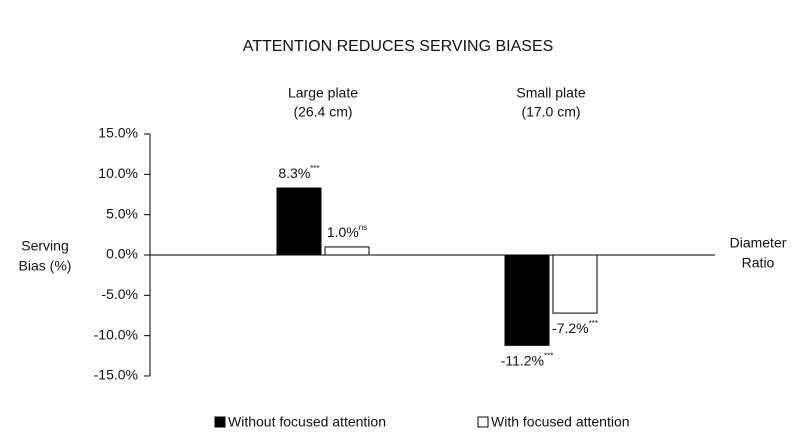  I want to click on legend-label: With focused attention, so click(560, 422).